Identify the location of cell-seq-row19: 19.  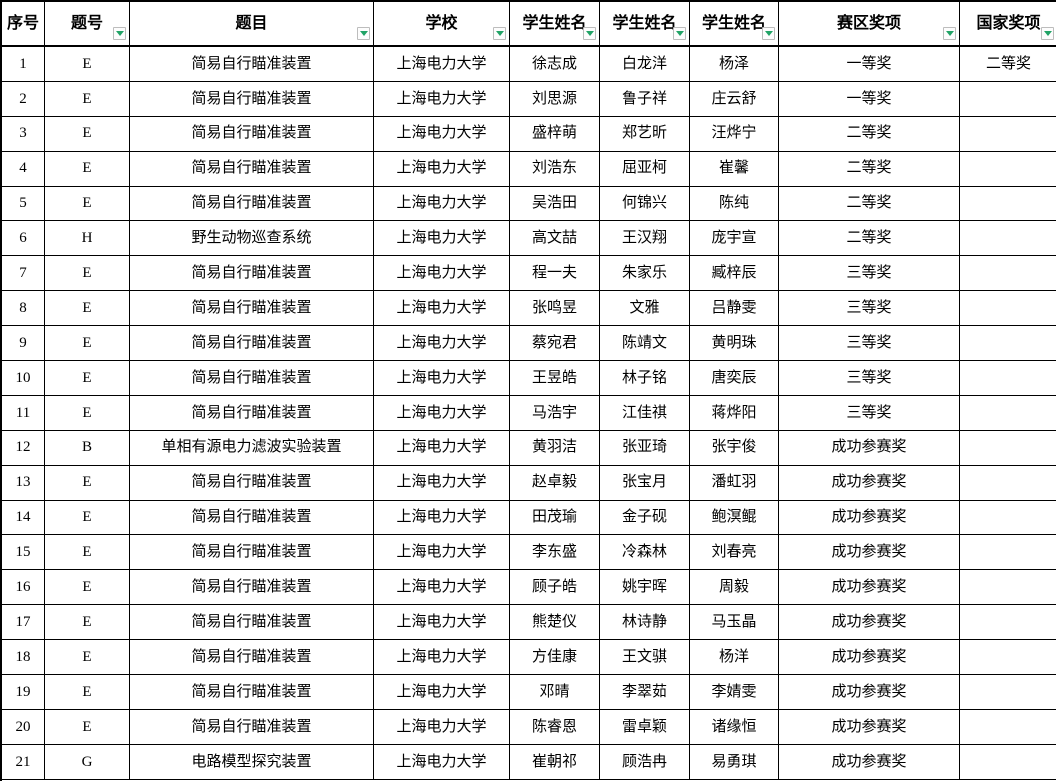
(23, 692).